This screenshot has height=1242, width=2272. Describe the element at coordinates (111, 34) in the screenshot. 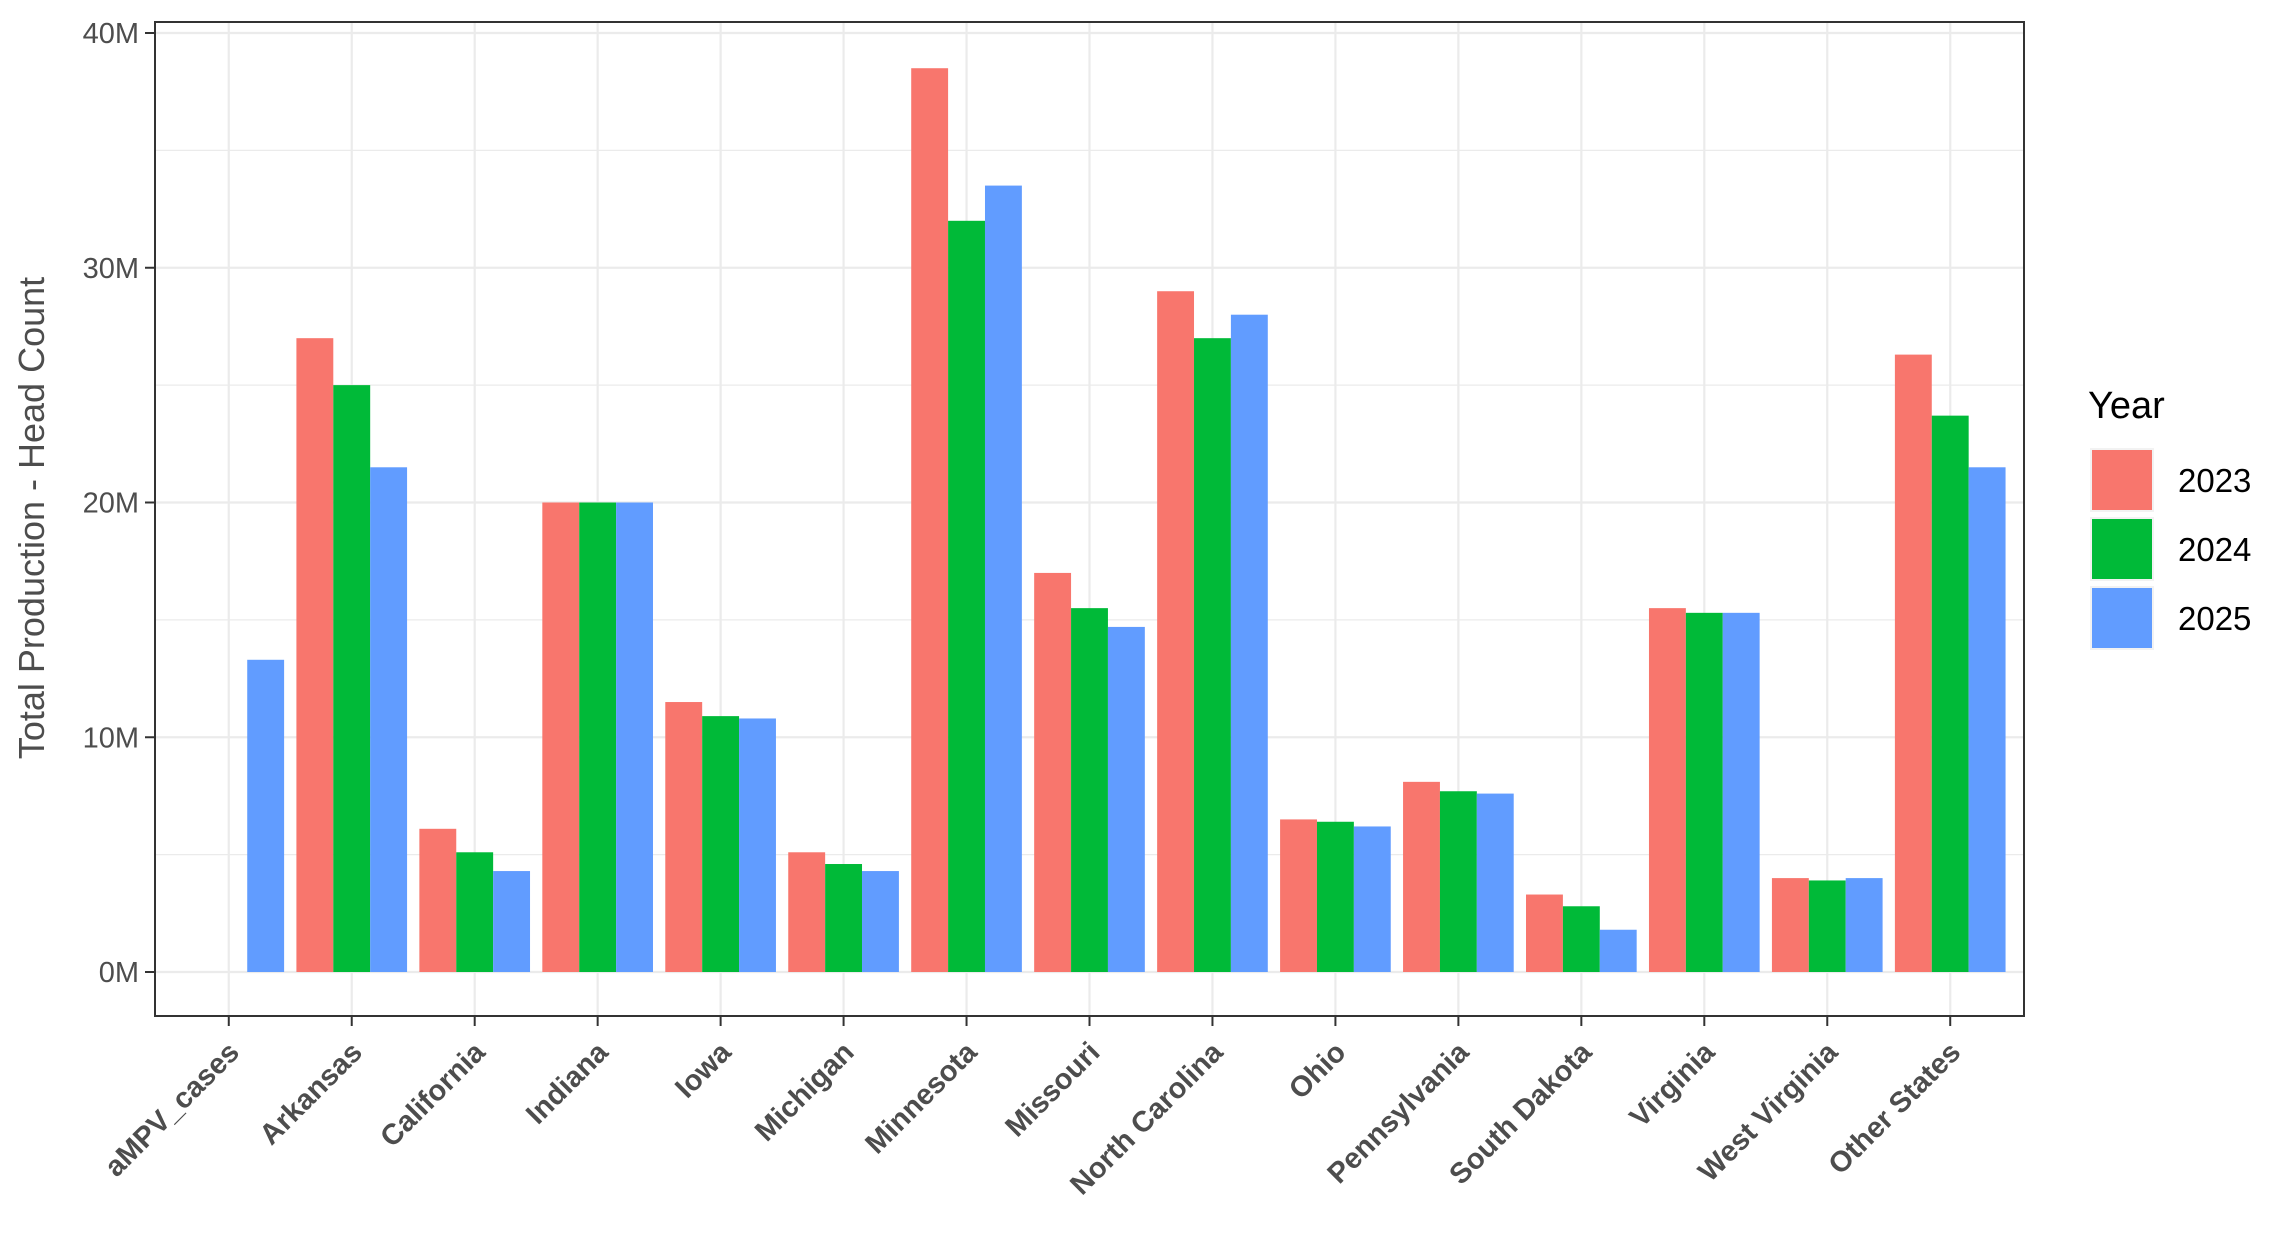

I see `y-tick-label: 40M` at that location.